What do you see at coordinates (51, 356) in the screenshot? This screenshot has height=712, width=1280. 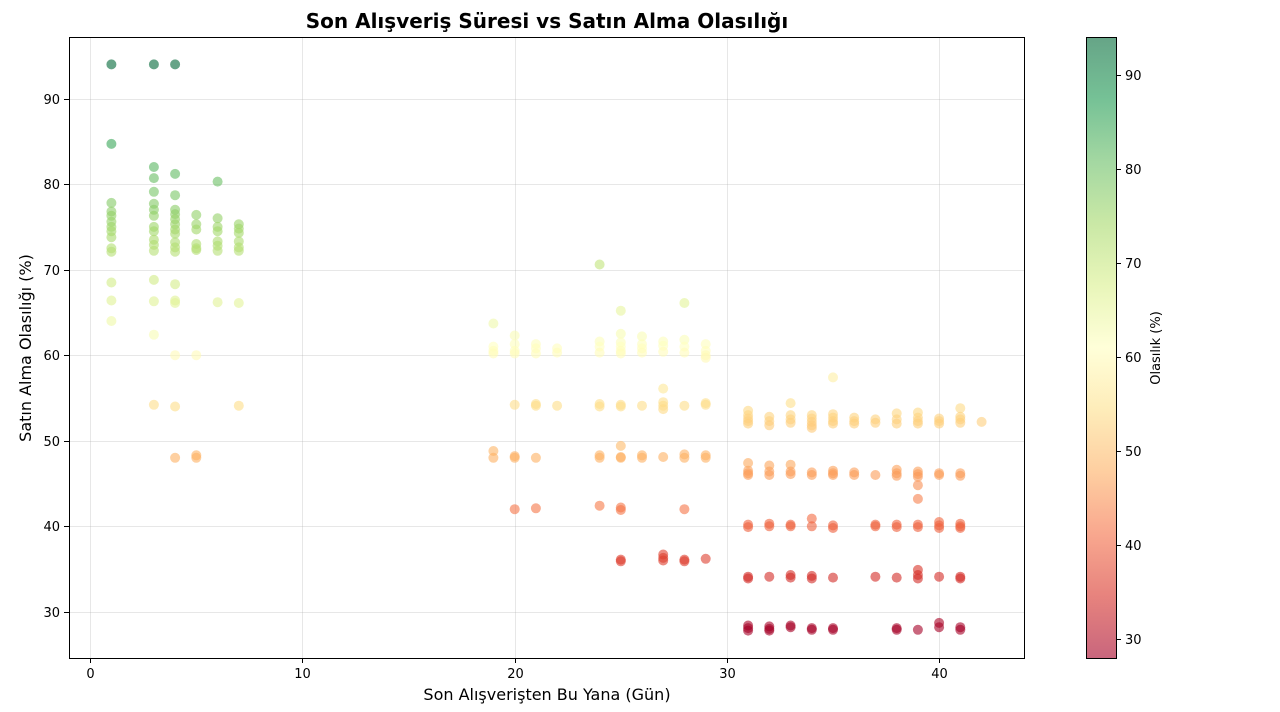 I see `y-tick-label: 60` at bounding box center [51, 356].